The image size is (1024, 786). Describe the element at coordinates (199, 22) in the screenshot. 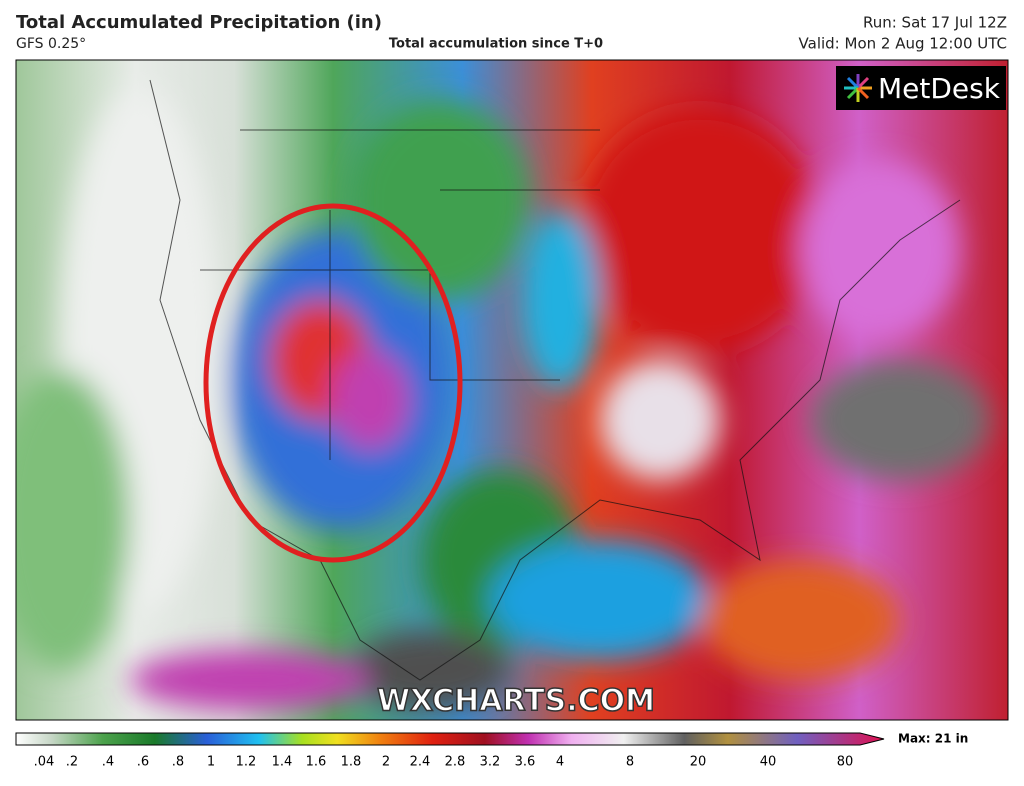

I see `title: Total Accumulated Precipitation (in)` at that location.